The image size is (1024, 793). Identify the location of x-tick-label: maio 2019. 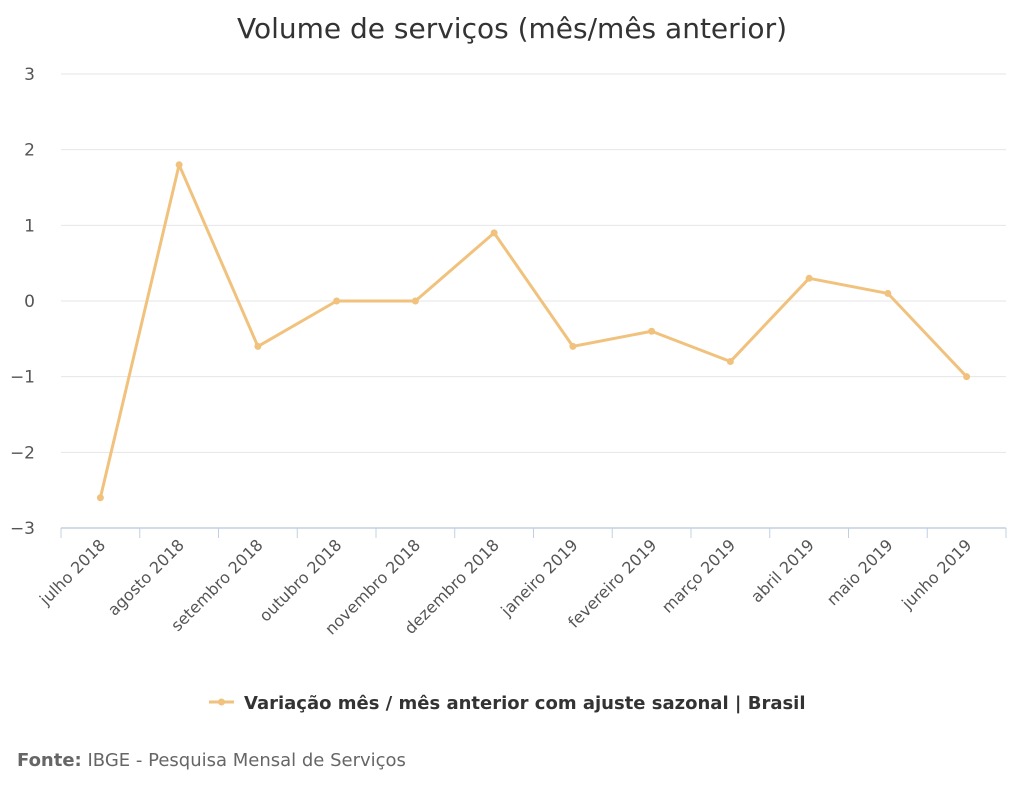
(860, 572).